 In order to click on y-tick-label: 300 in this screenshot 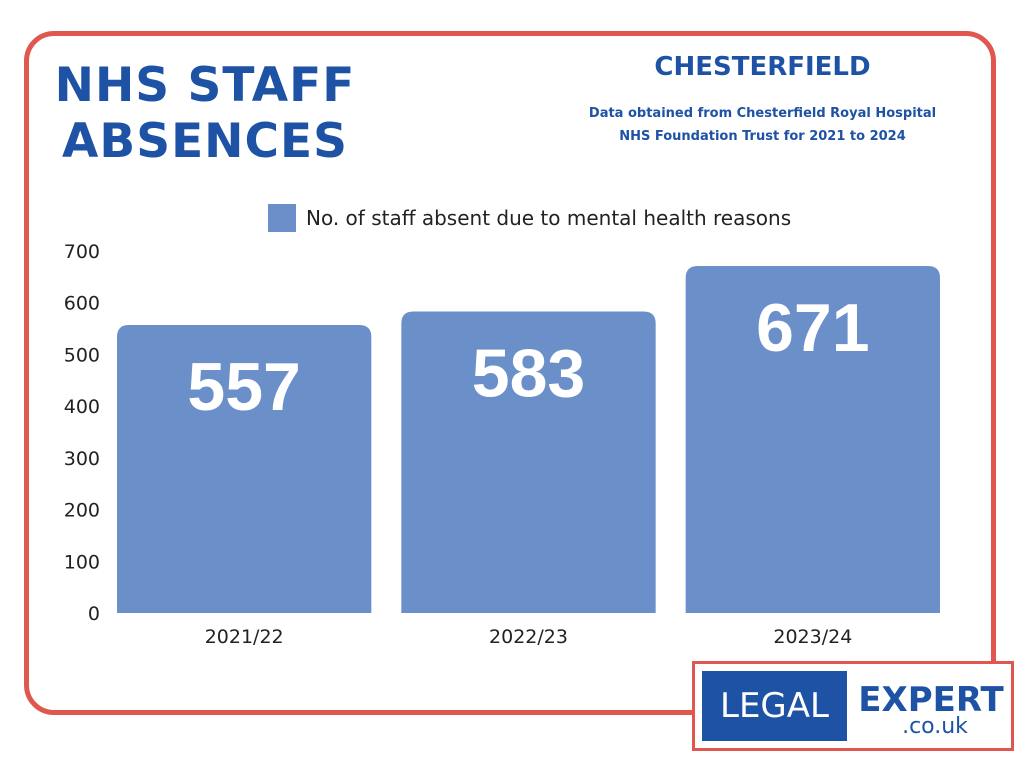, I will do `click(82, 459)`.